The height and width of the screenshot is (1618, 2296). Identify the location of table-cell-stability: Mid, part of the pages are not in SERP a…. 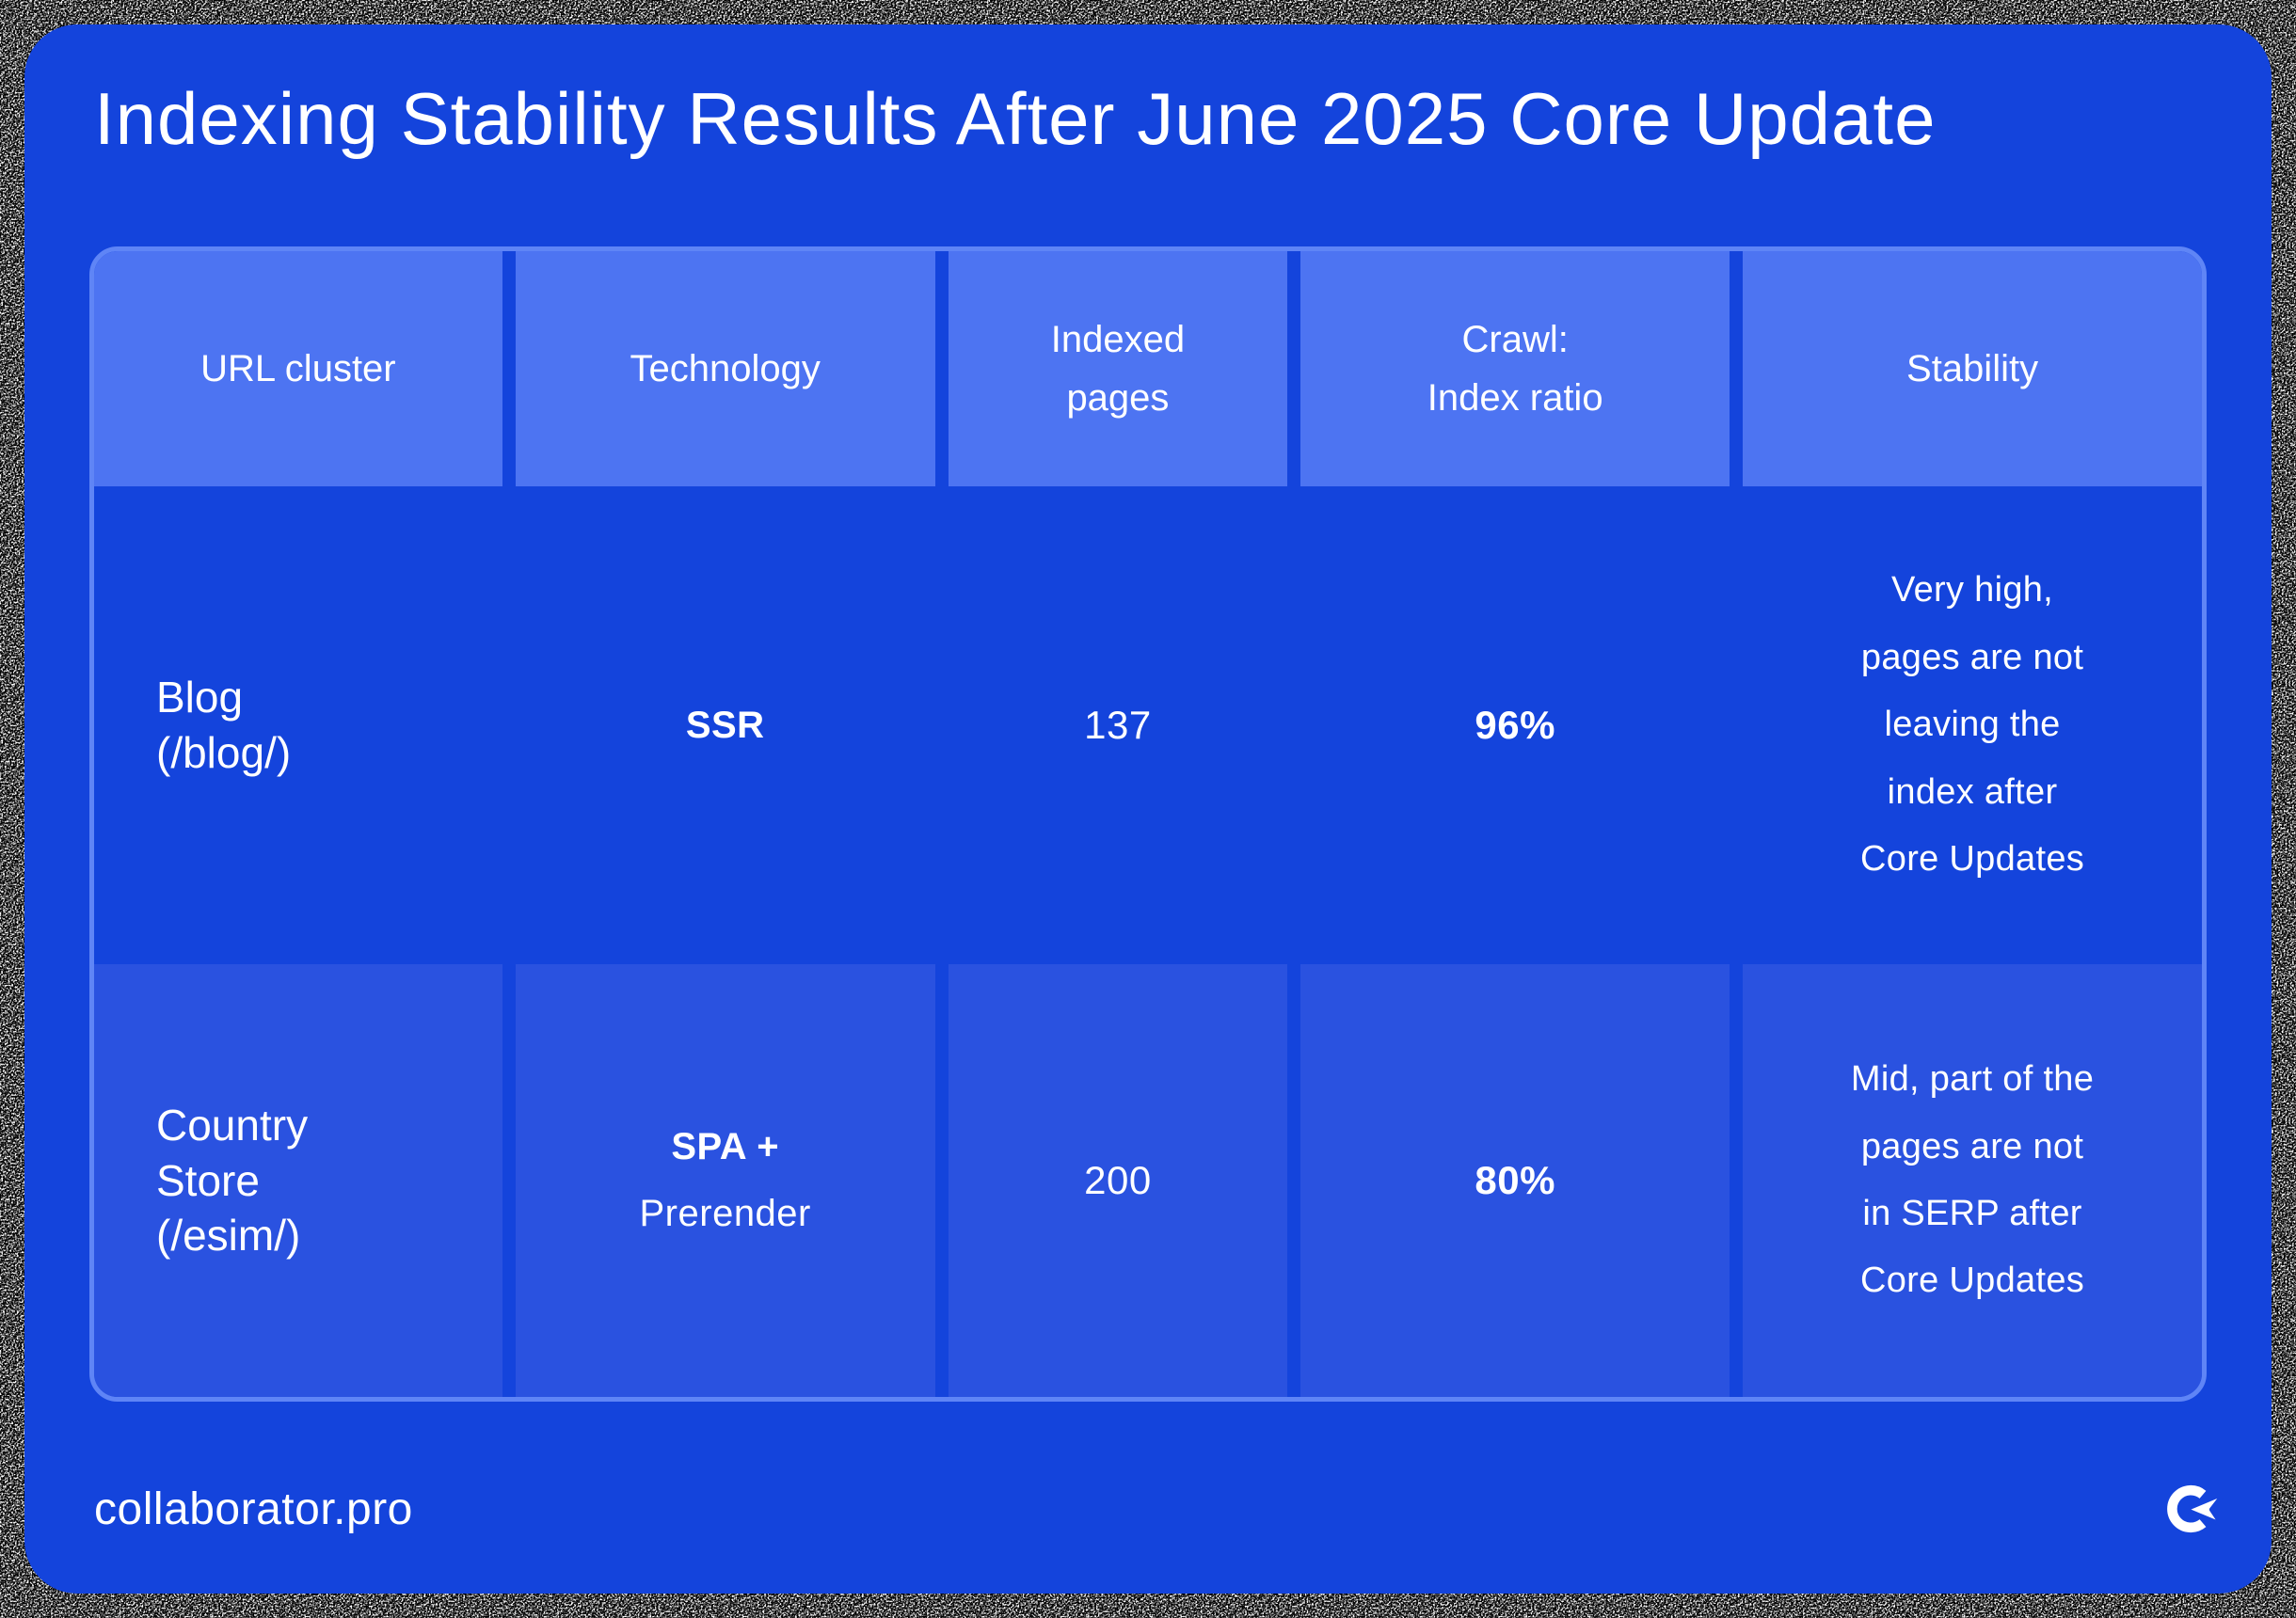
(1972, 1180).